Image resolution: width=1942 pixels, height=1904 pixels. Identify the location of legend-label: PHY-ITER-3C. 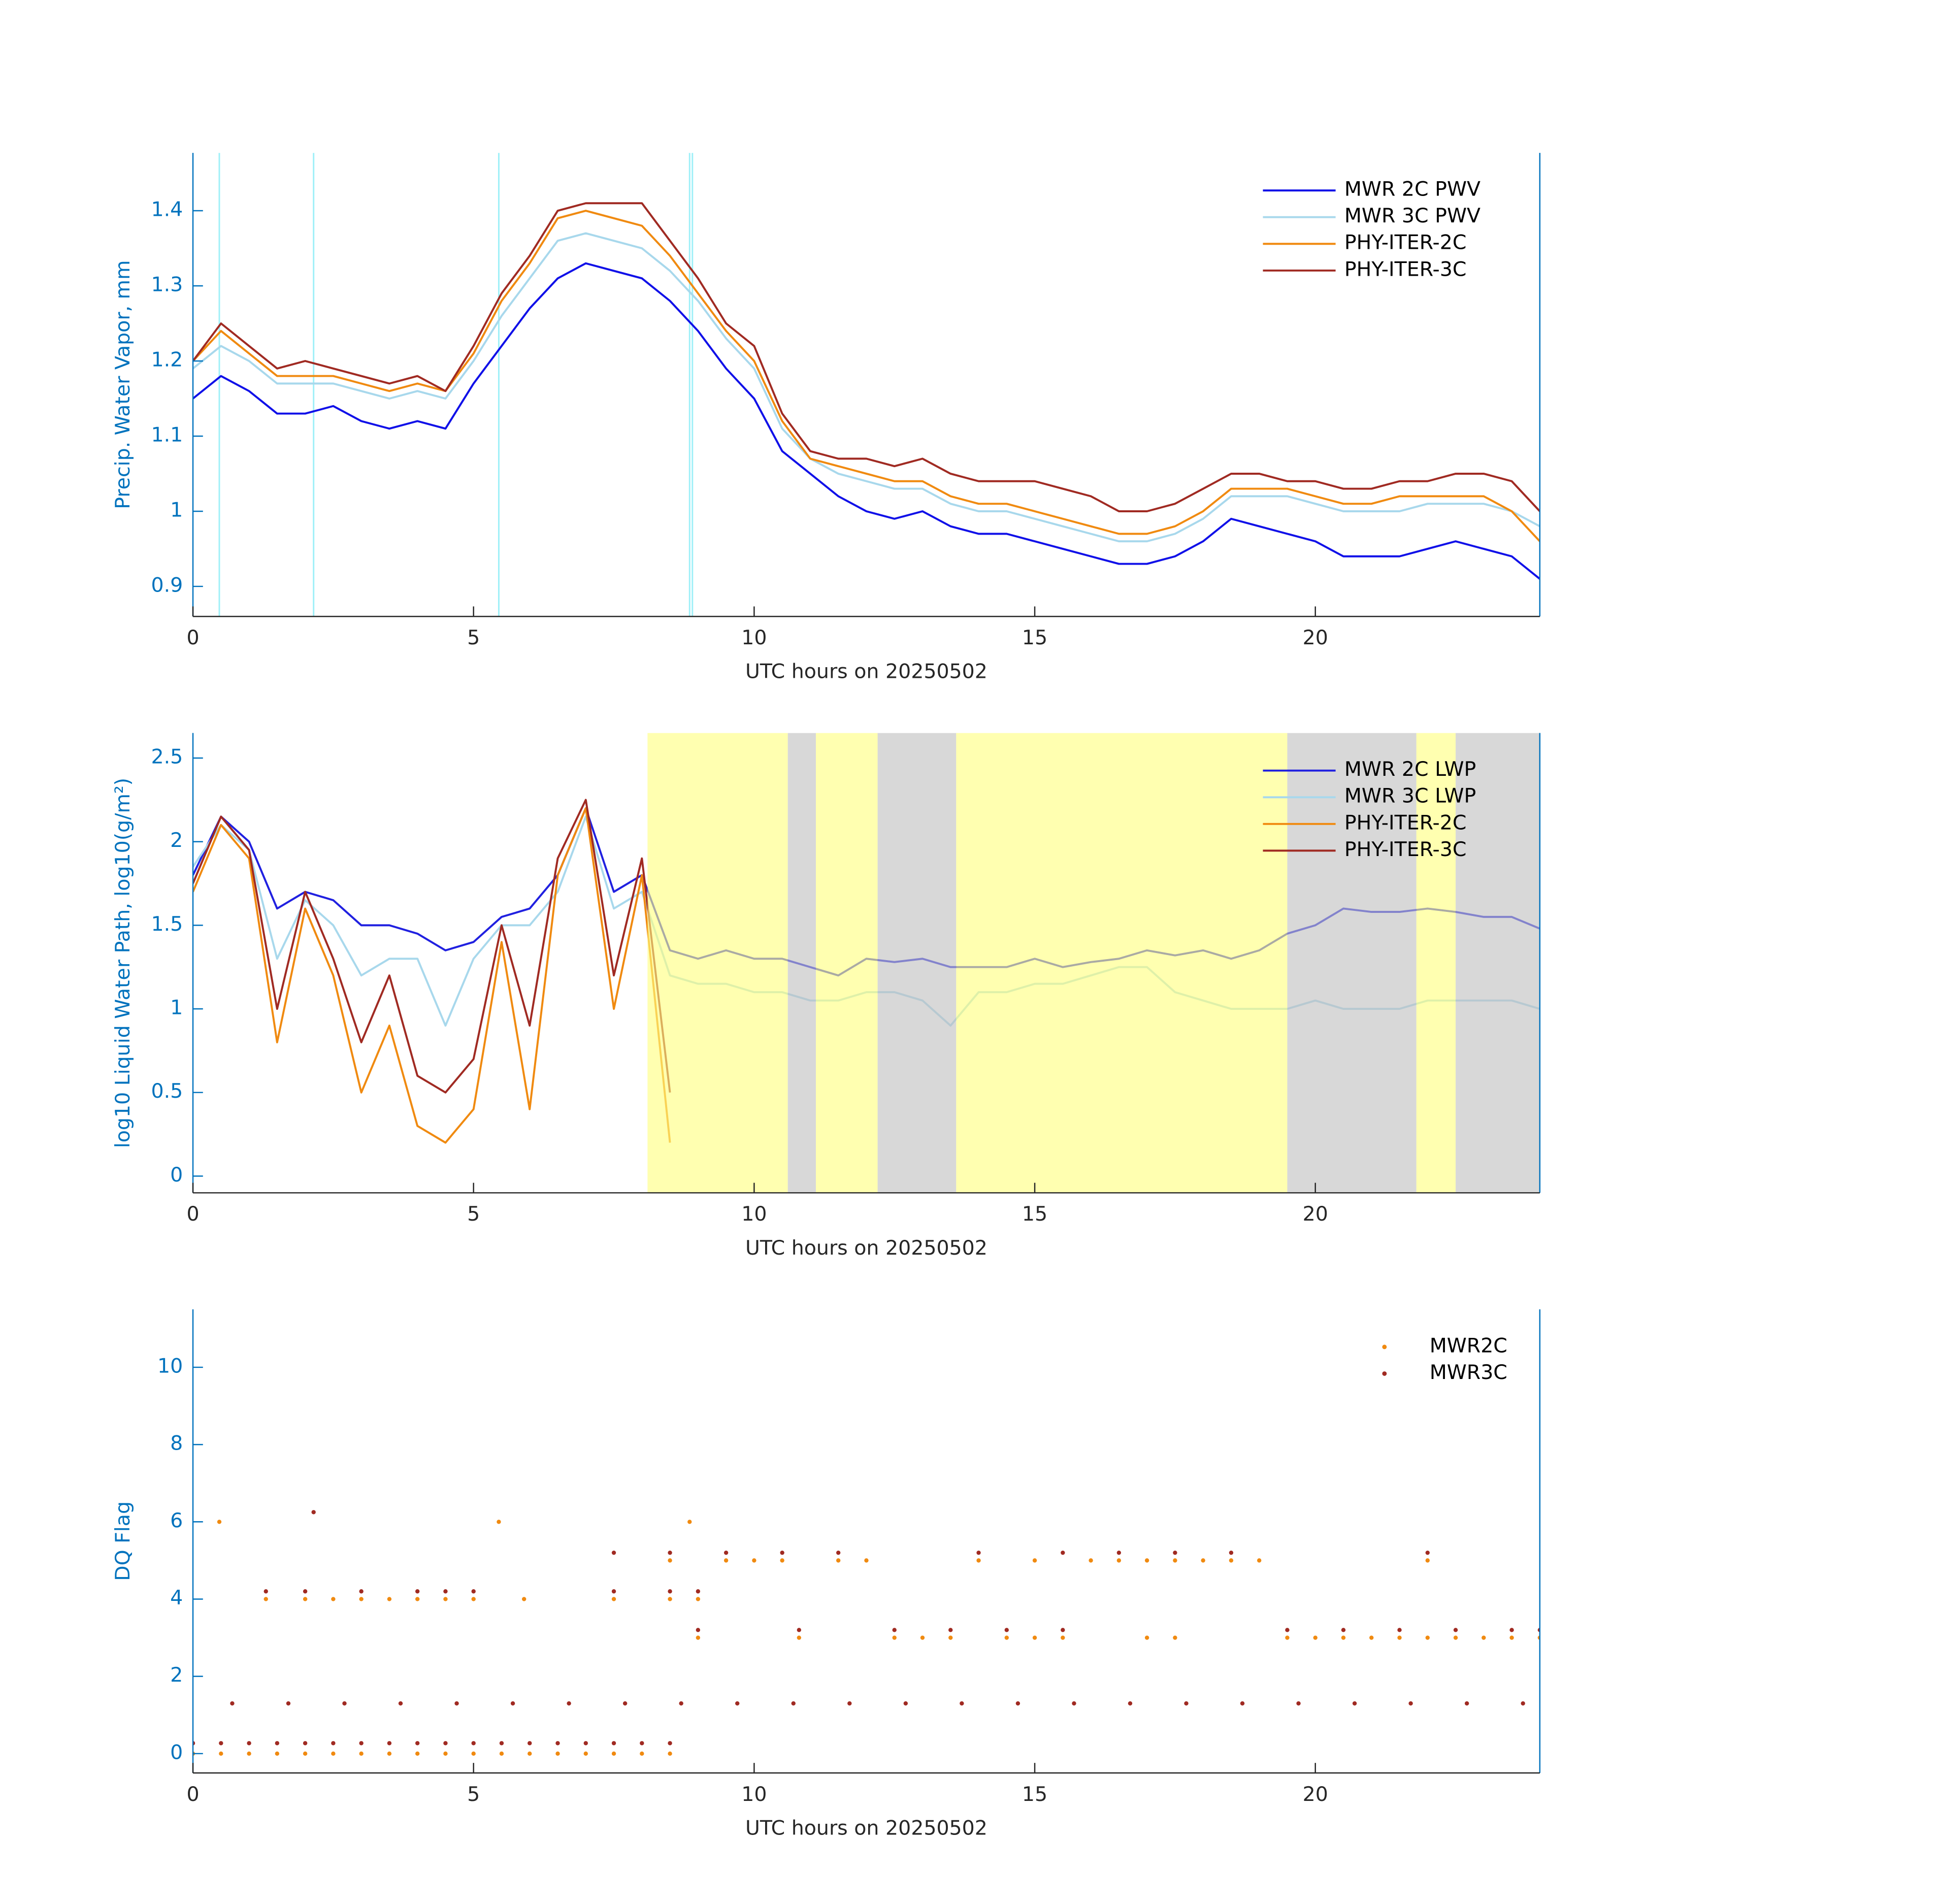
(1405, 269).